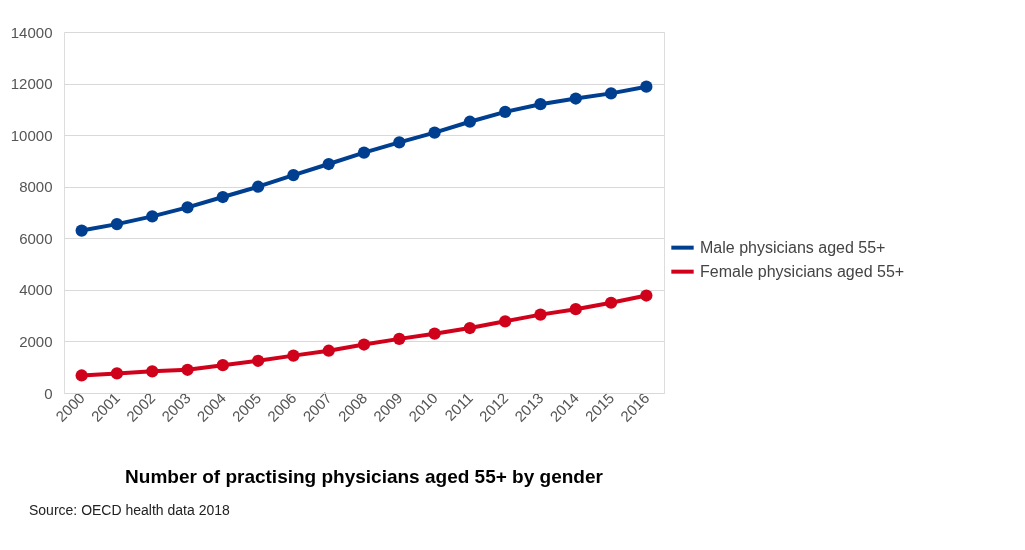  Describe the element at coordinates (36, 238) in the screenshot. I see `y-tick-label: 6000` at that location.